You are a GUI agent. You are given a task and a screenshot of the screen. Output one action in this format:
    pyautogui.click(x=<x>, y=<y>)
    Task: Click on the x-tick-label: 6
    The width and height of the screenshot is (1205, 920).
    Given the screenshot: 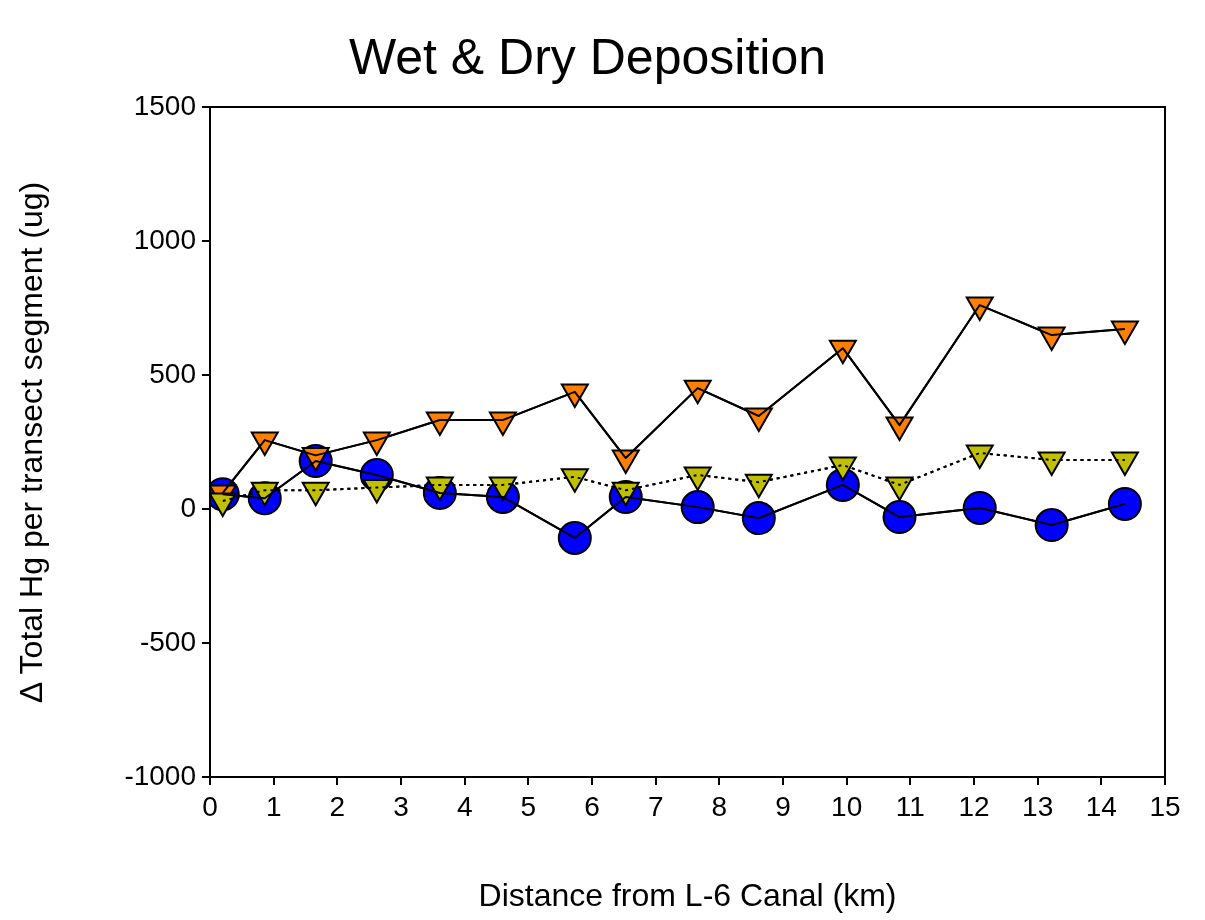 What is the action you would take?
    pyautogui.click(x=592, y=806)
    